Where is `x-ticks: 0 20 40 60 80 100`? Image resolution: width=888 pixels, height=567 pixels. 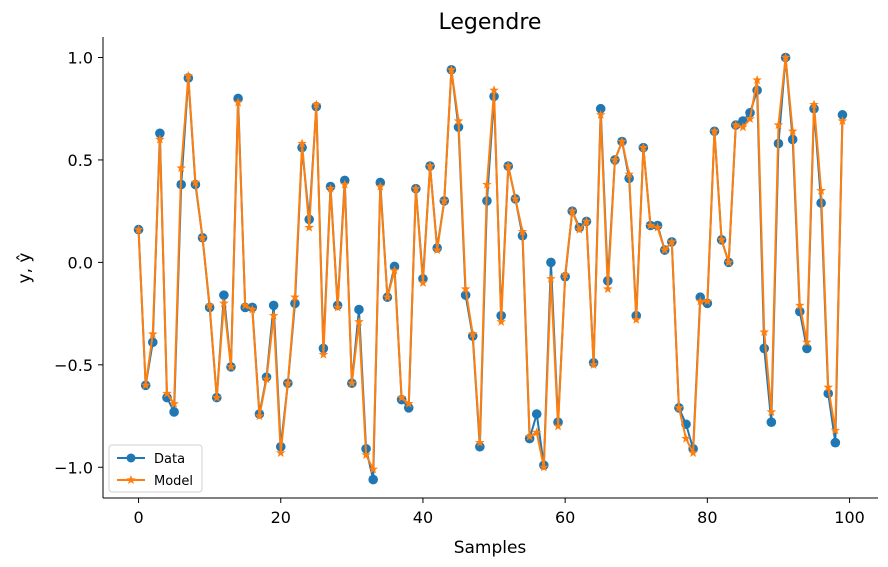 x-ticks: 0 20 40 60 80 100 is located at coordinates (499, 512).